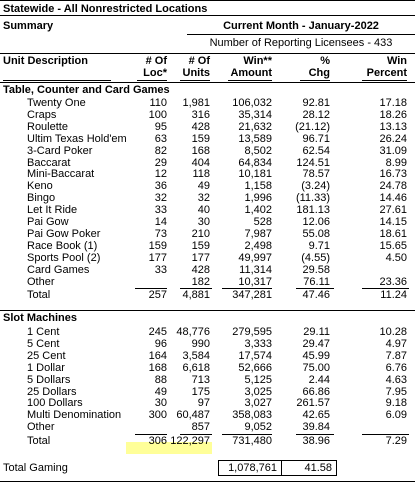 This screenshot has width=415, height=486. What do you see at coordinates (45, 61) in the screenshot?
I see `col-header-description: Unit Description` at bounding box center [45, 61].